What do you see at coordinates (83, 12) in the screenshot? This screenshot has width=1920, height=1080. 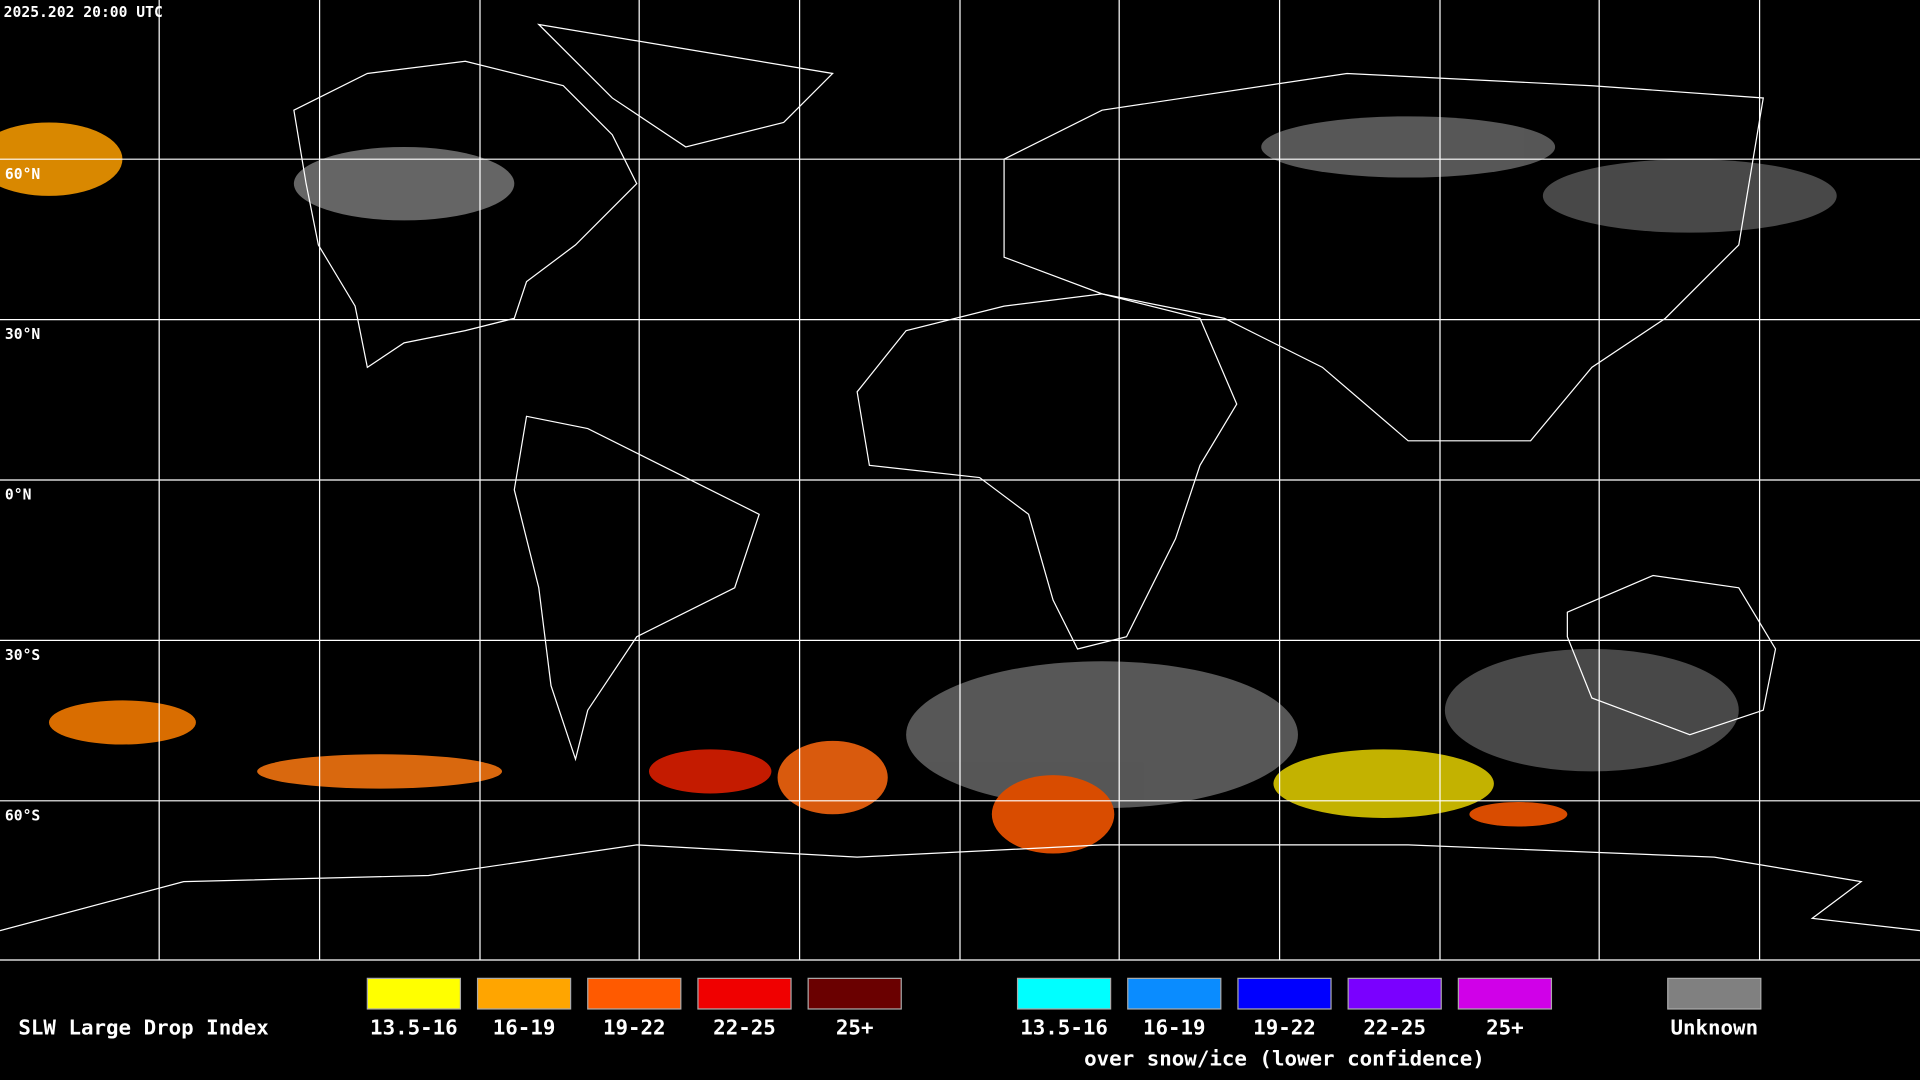 I see `timestamp: 2025.202 20:00 UTC` at bounding box center [83, 12].